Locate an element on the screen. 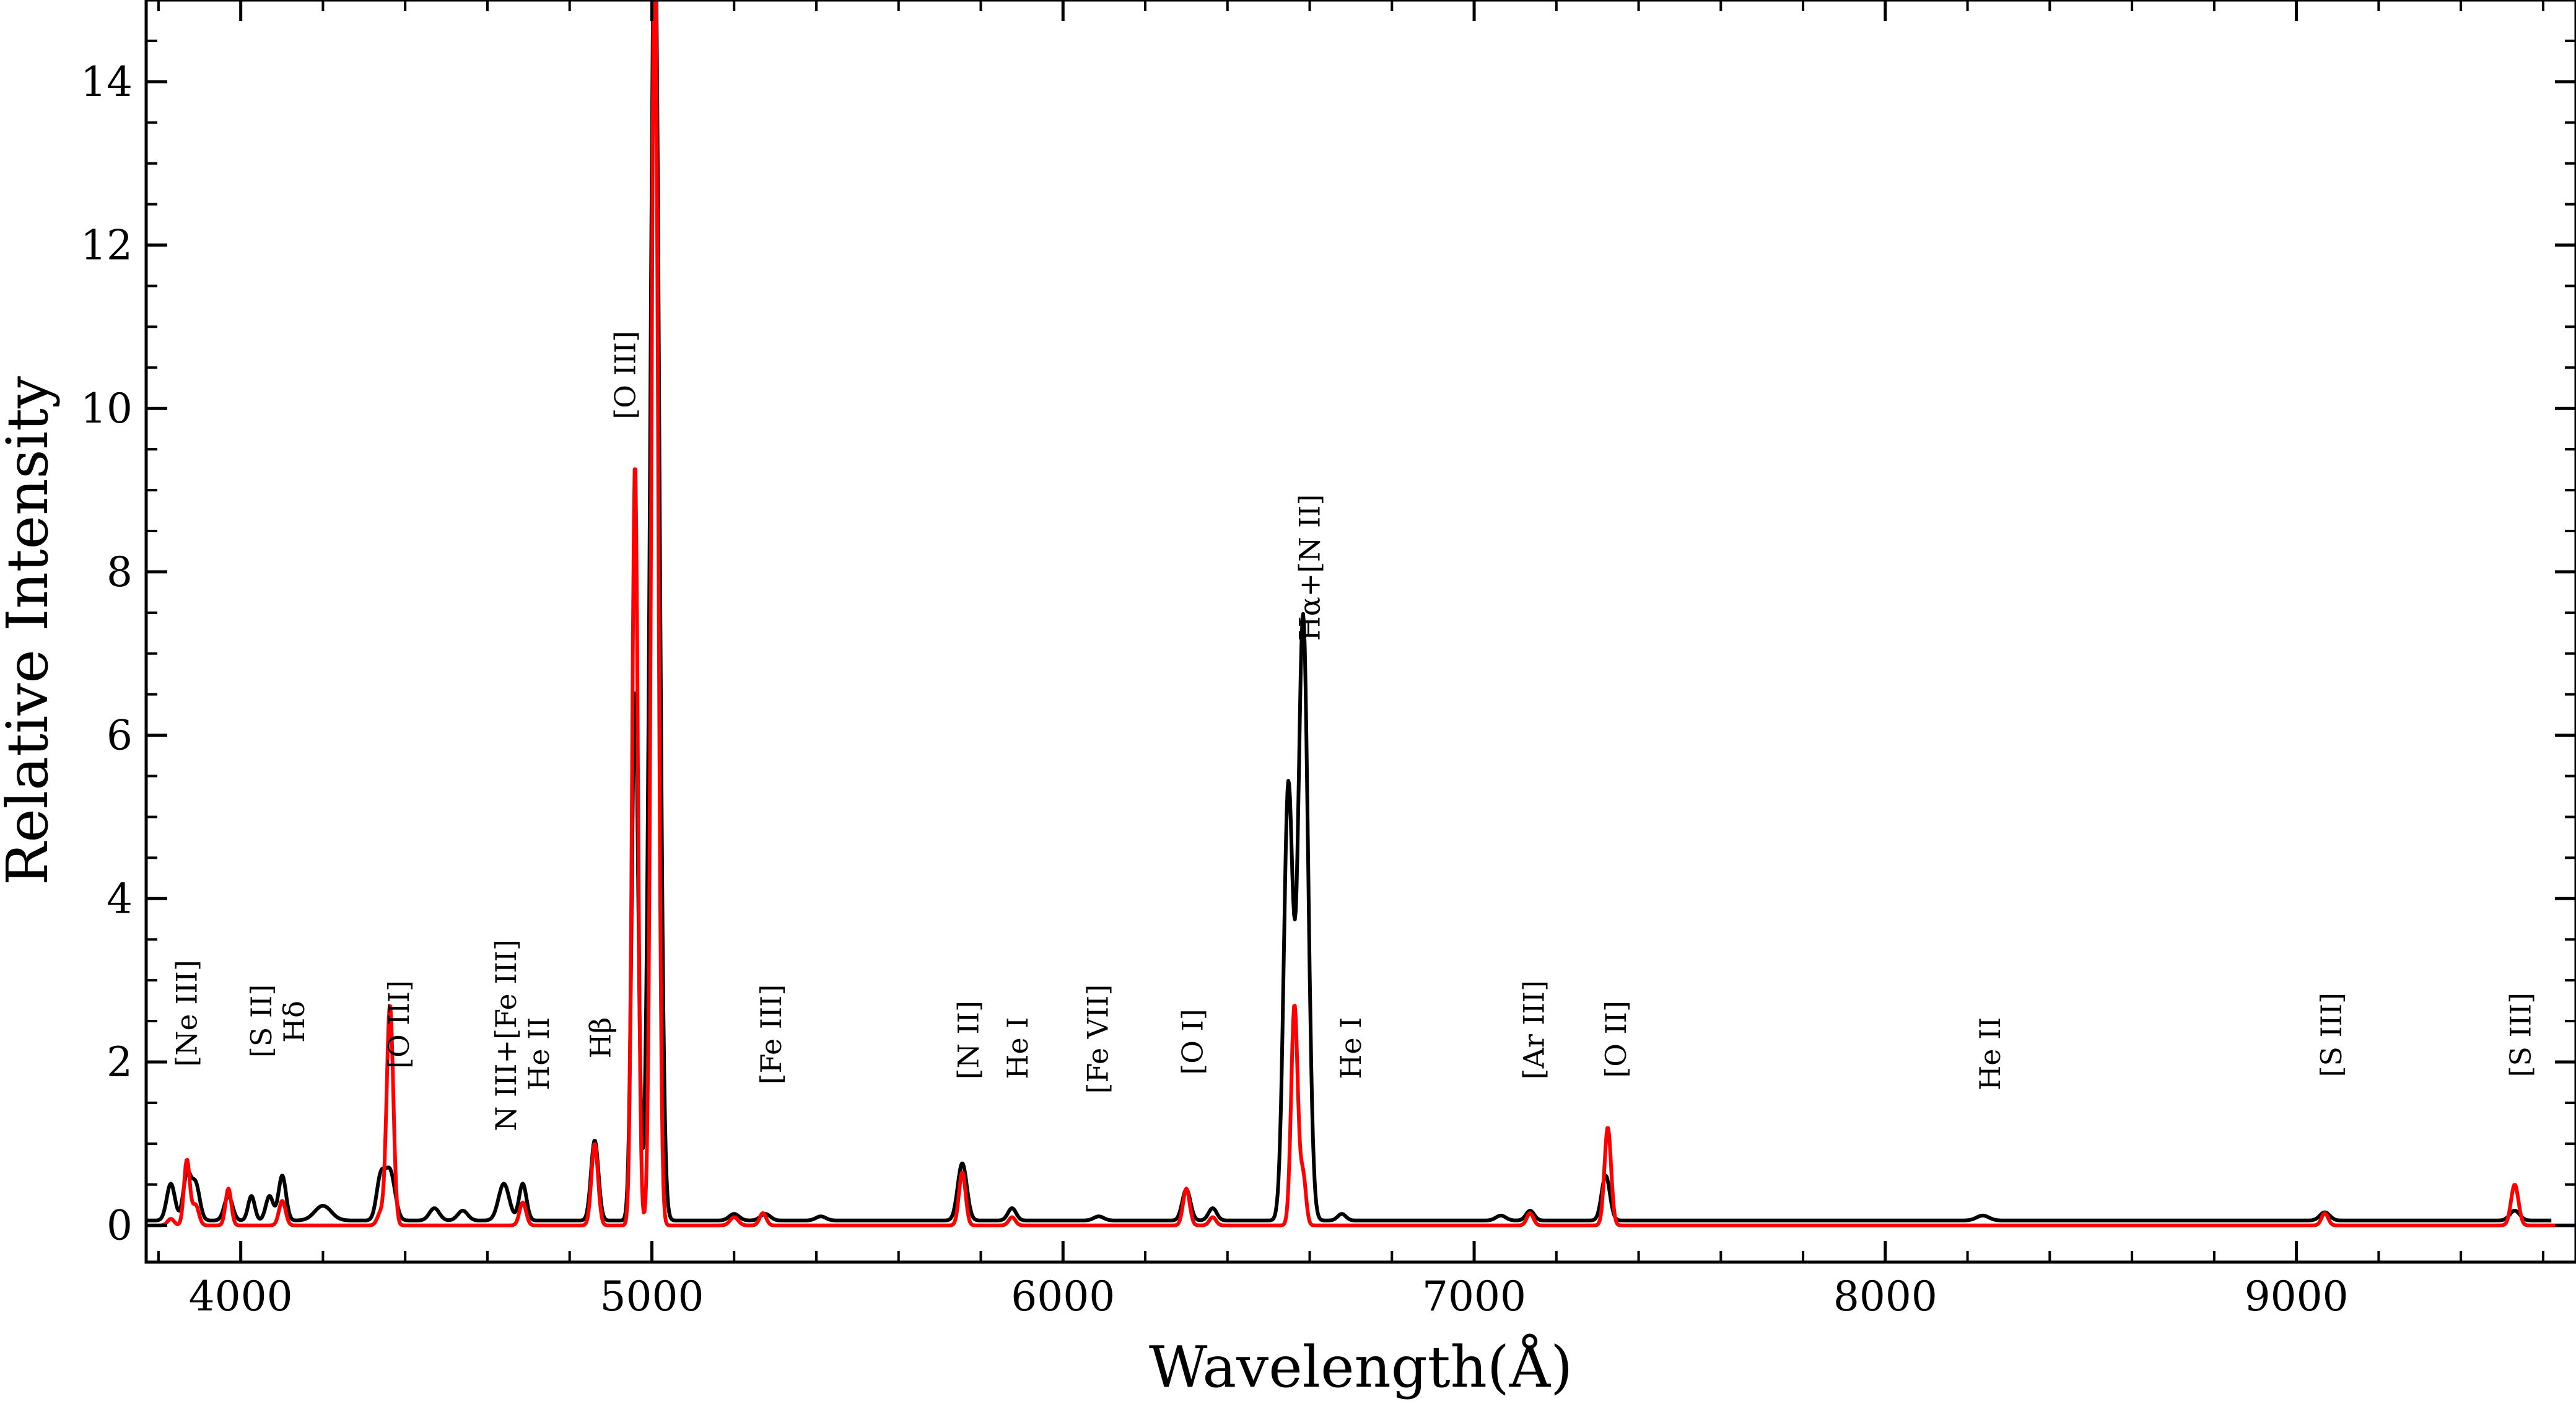 The height and width of the screenshot is (1404, 2576). y-tick-label: 8 is located at coordinates (120, 572).